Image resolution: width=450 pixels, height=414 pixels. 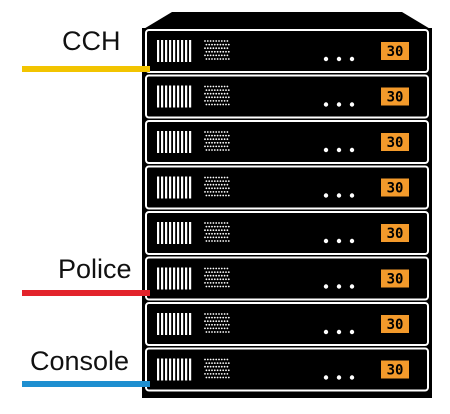 I want to click on line-police, so click(x=86, y=293).